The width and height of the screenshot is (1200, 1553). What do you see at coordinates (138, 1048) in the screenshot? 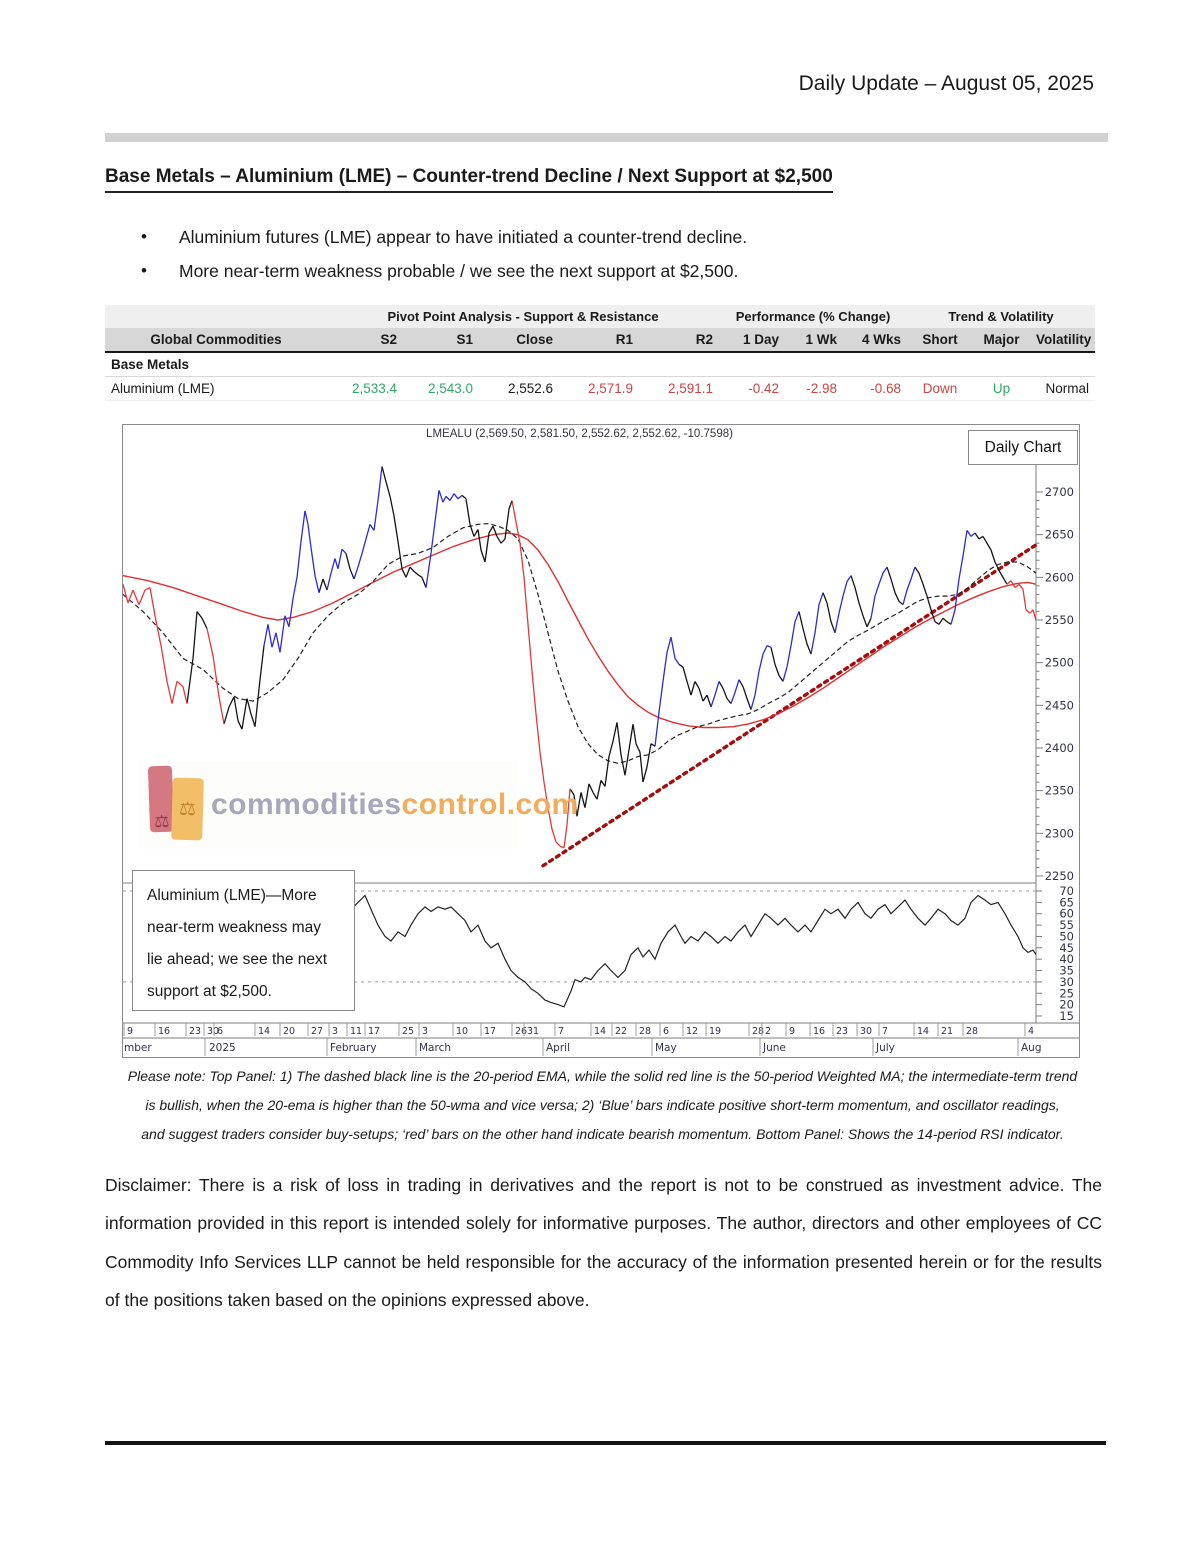
I see `svg-text: mber` at bounding box center [138, 1048].